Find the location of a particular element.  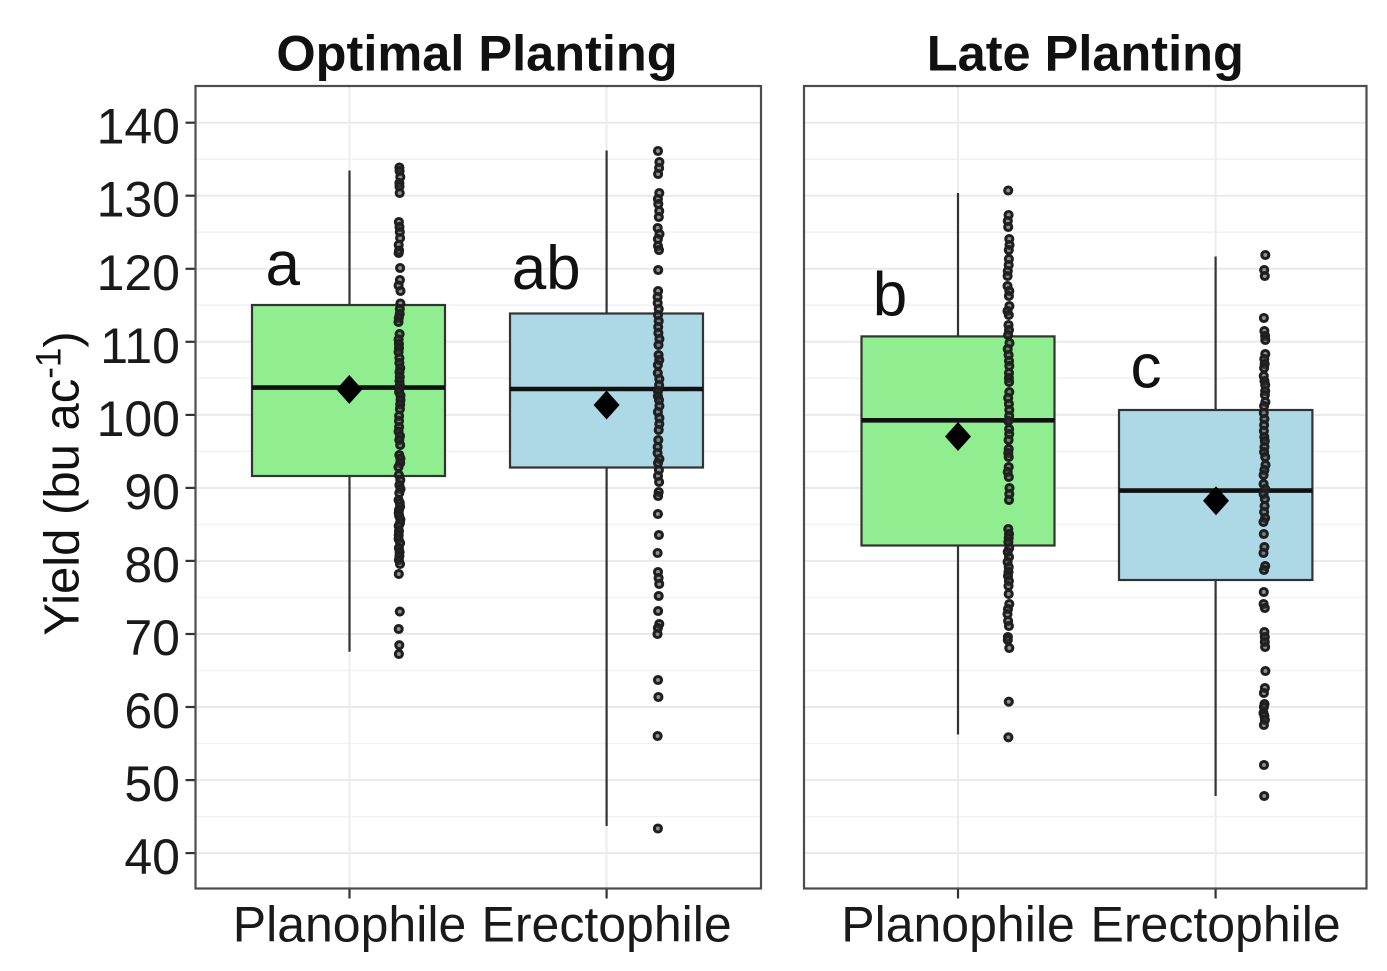

svg-text: ab is located at coordinates (546, 268).